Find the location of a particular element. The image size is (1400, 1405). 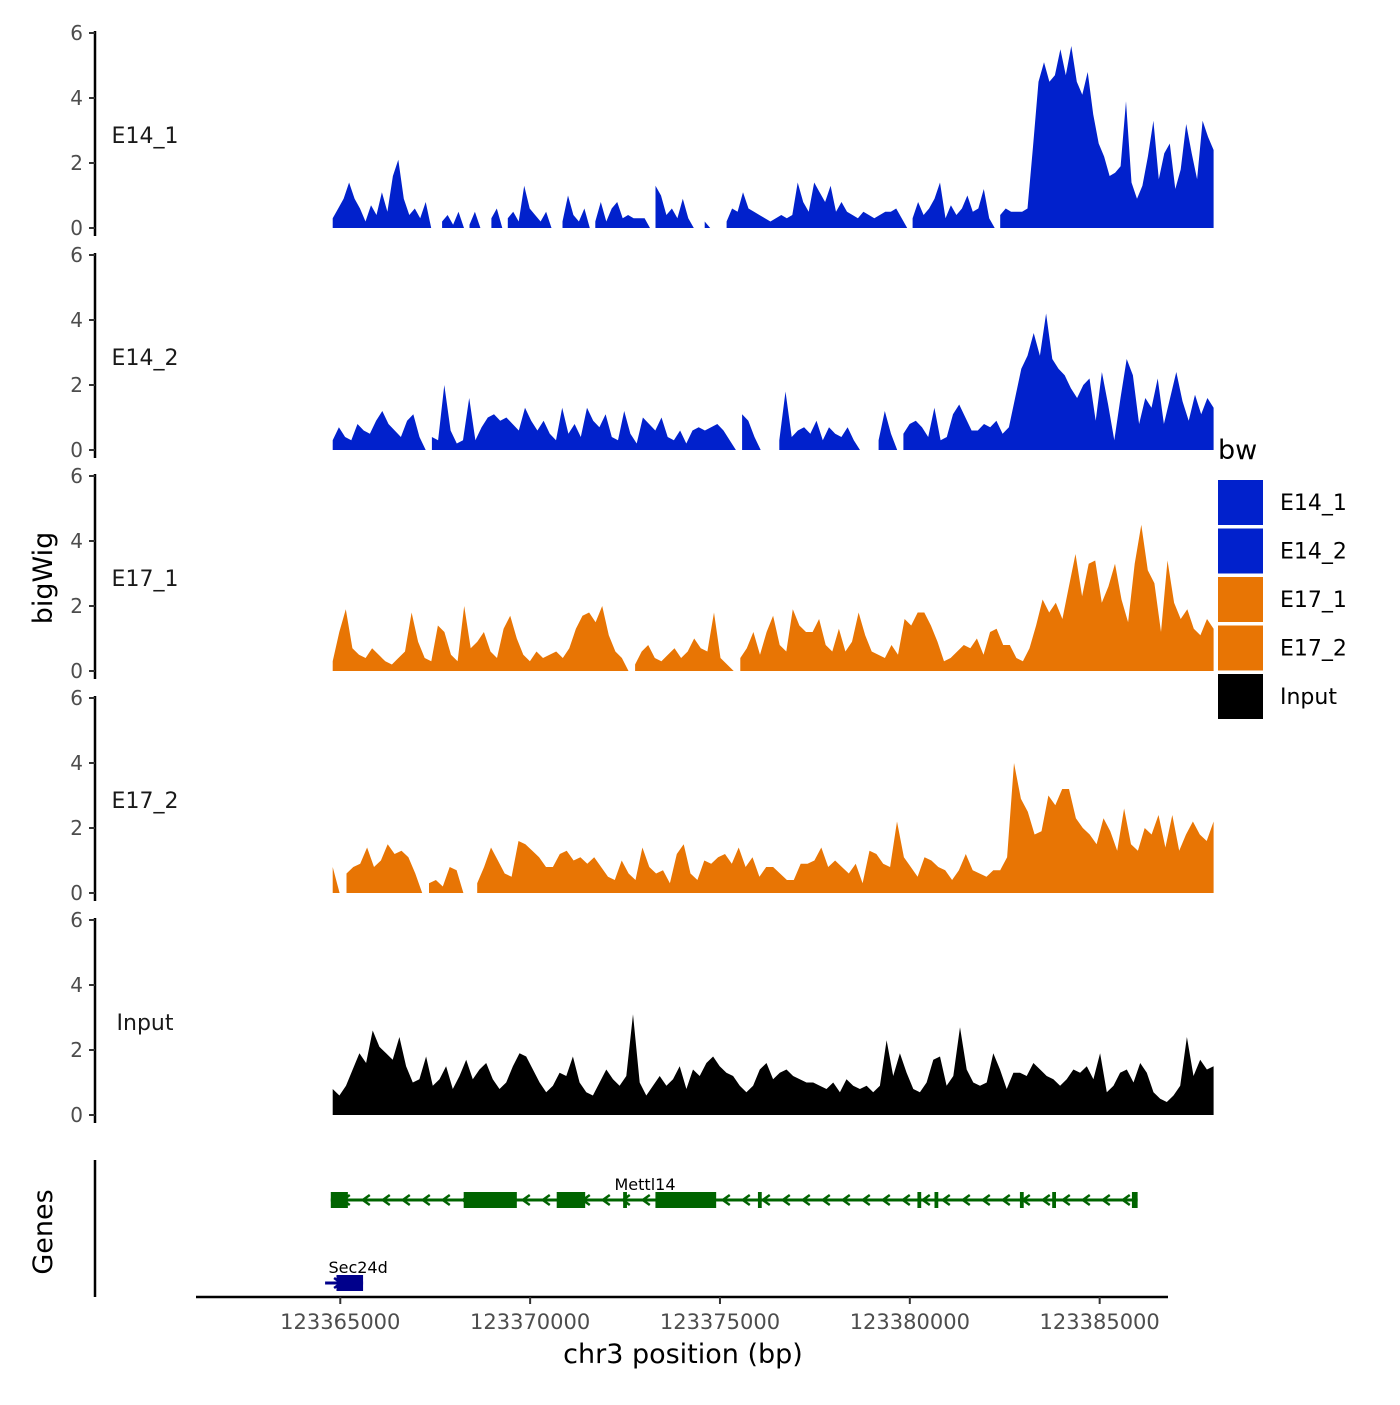

genes-track-title: Genes is located at coordinates (43, 1231).